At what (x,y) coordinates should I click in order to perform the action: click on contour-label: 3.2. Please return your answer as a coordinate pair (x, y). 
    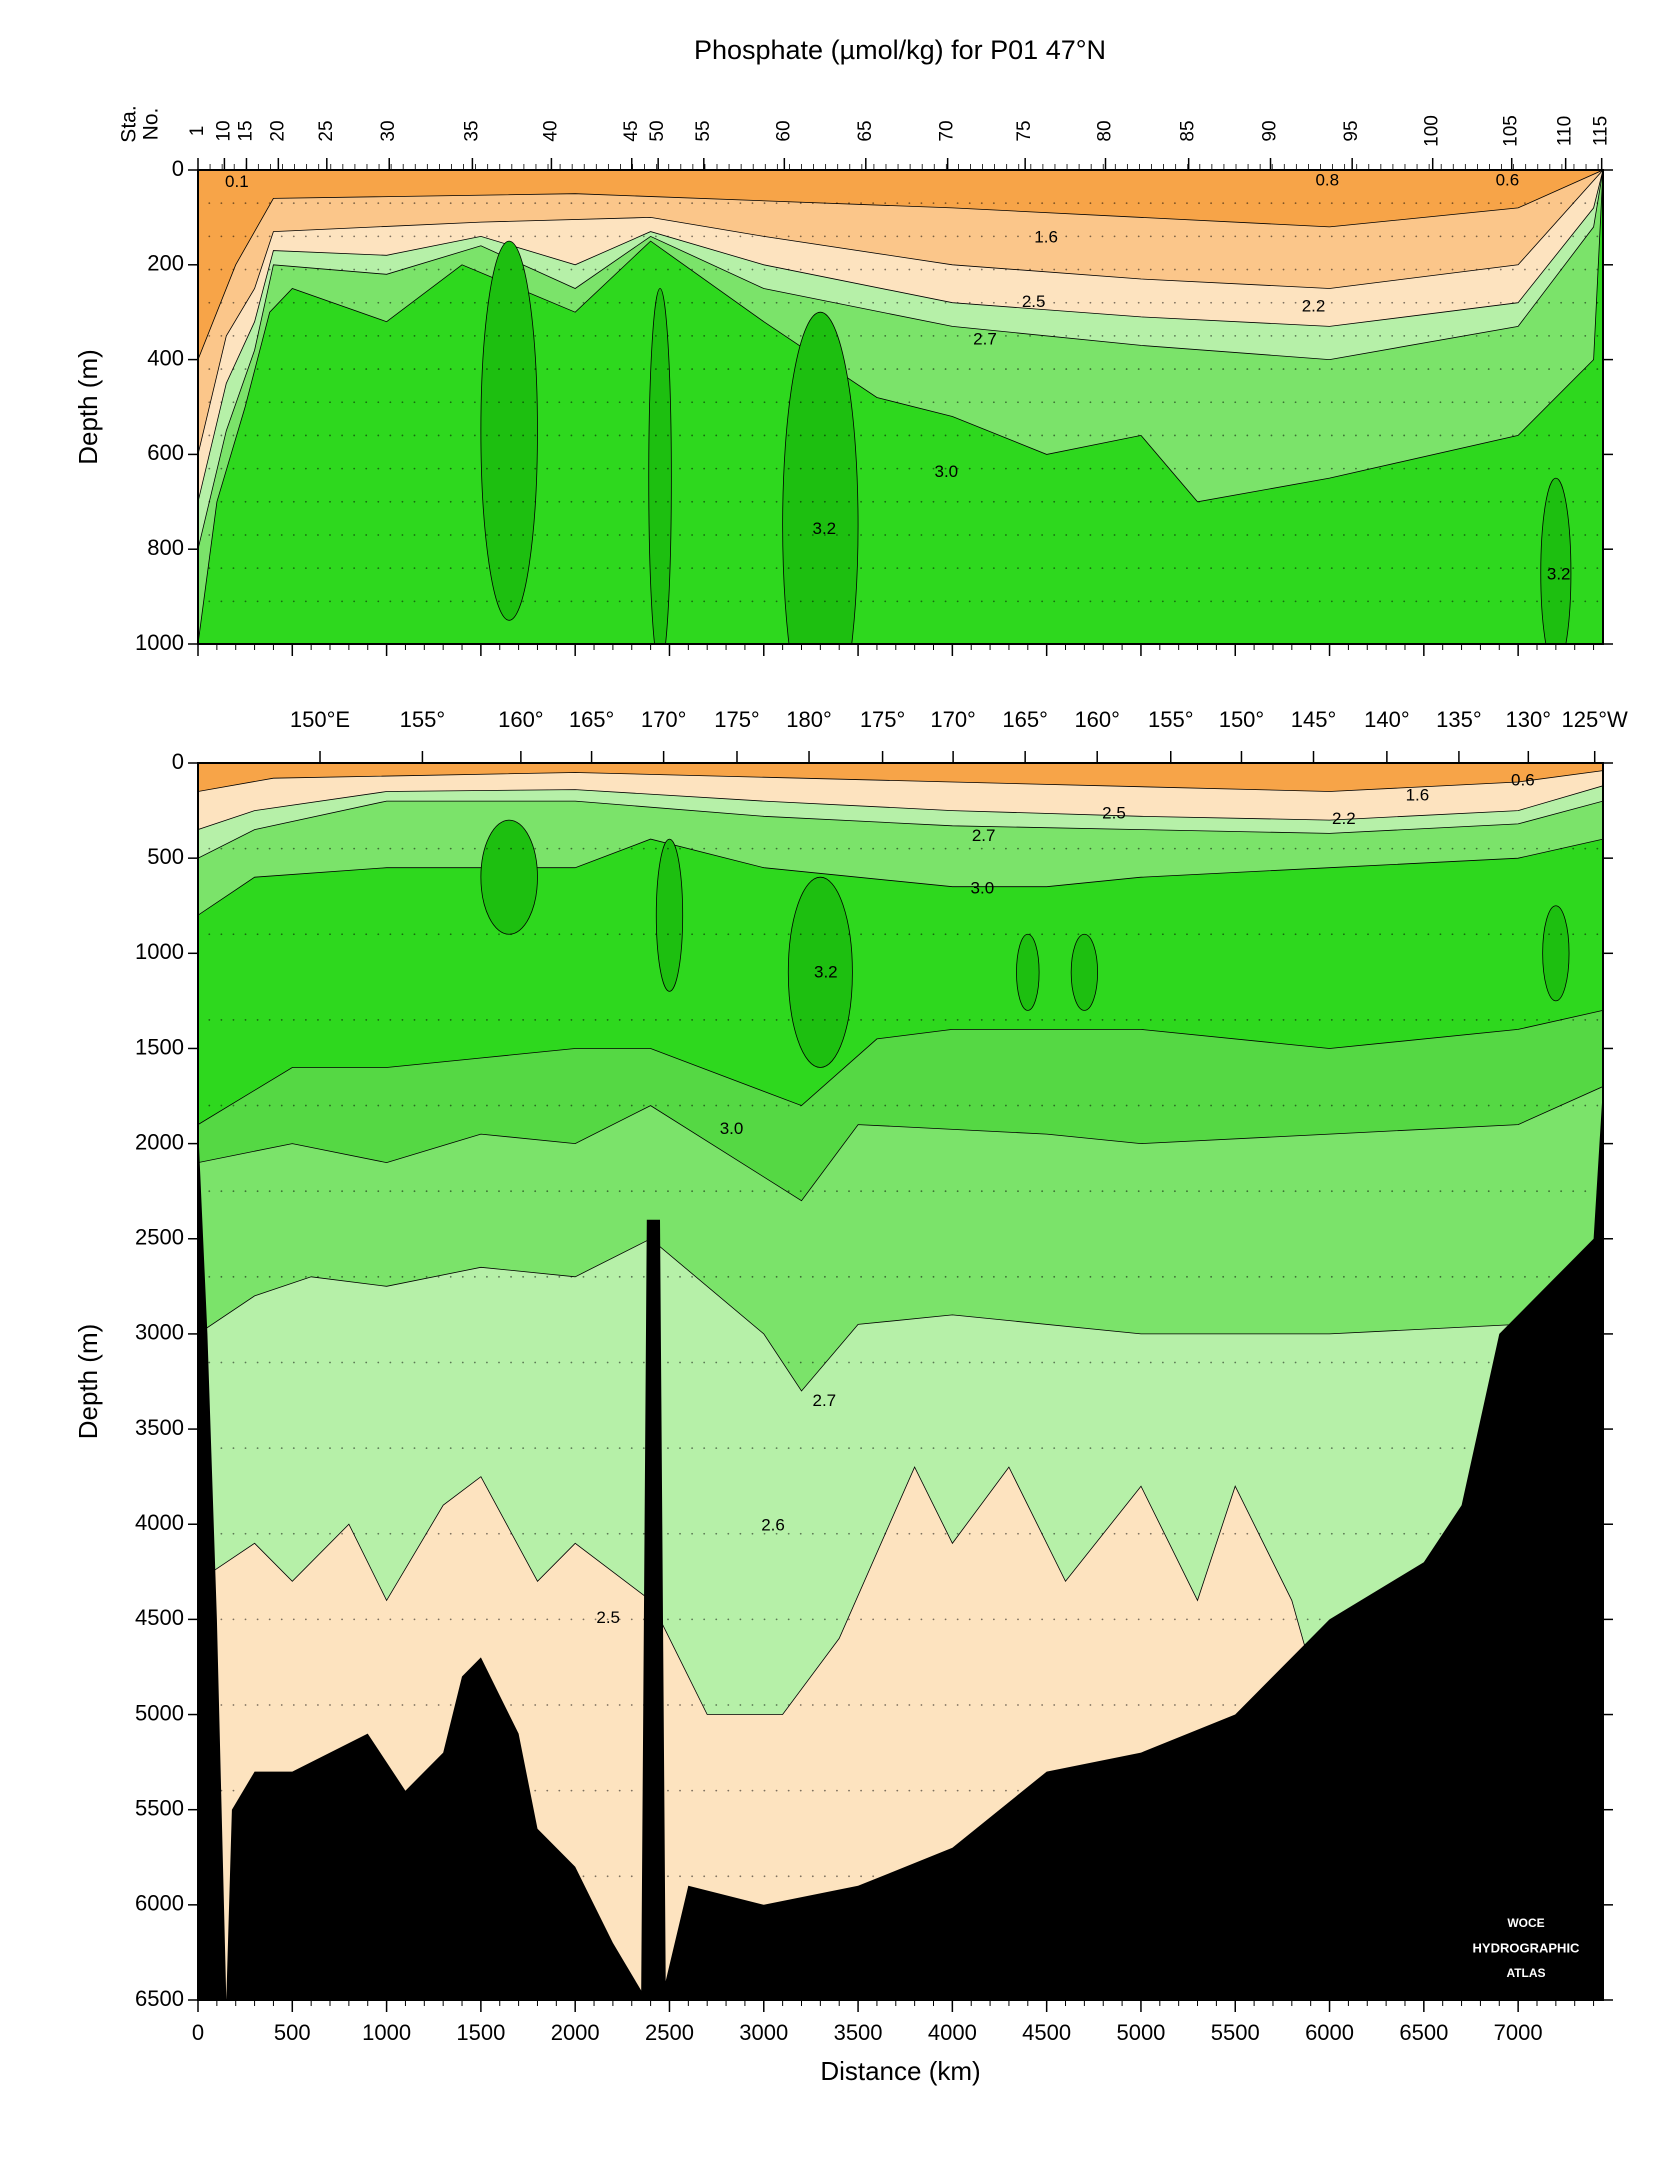
    Looking at the image, I should click on (826, 972).